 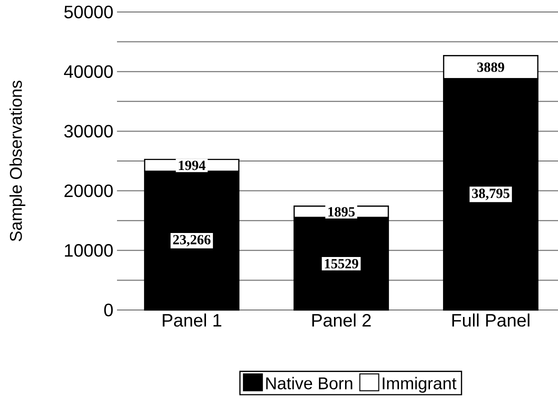 I want to click on data-label: 23,266, so click(x=192, y=240).